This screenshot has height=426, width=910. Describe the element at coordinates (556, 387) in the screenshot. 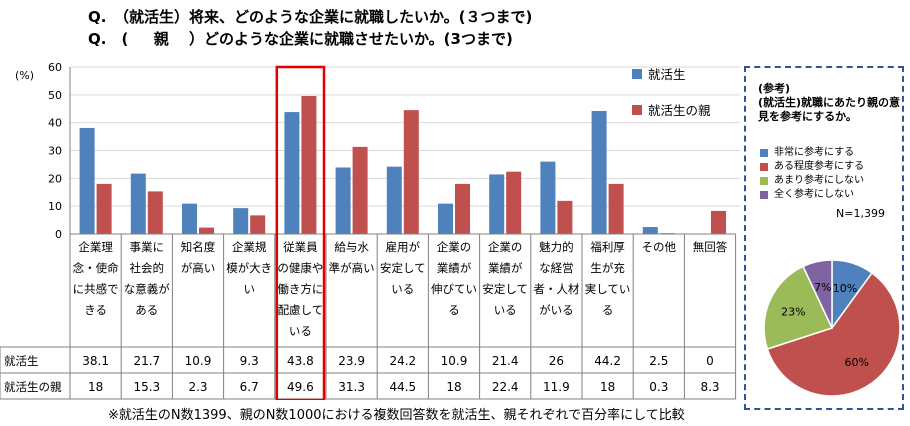

I see `data-label: 11.9` at that location.